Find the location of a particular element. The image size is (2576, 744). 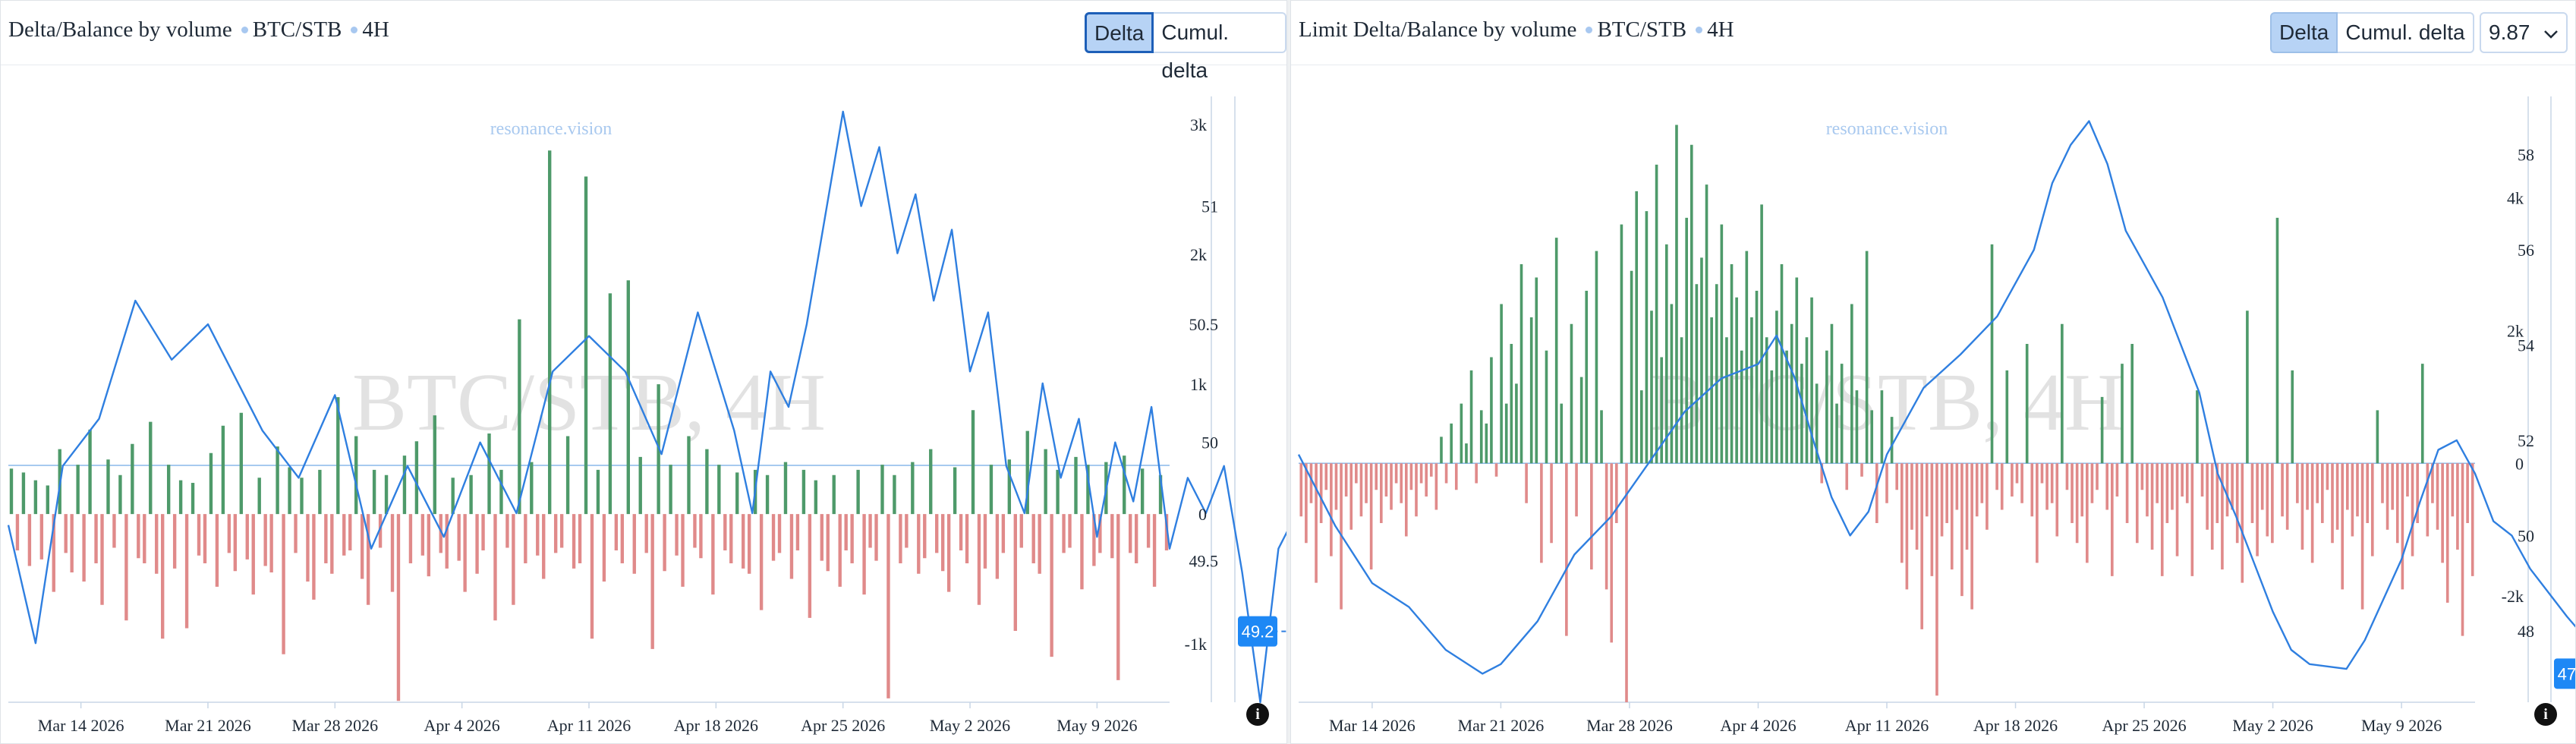

right-pair: BTC/STB is located at coordinates (1642, 29).